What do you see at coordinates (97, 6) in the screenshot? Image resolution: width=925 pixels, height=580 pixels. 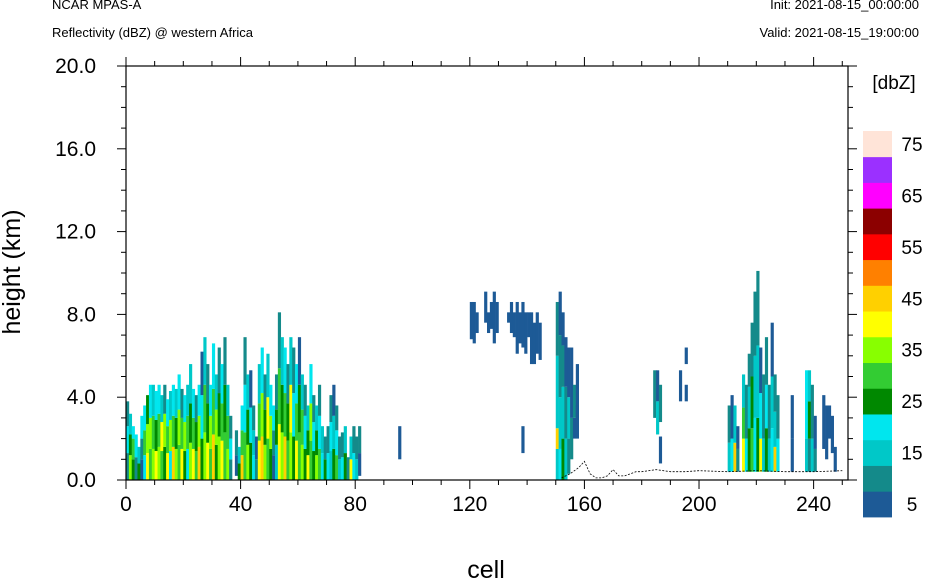 I see `model-name: NCAR MPAS-A` at bounding box center [97, 6].